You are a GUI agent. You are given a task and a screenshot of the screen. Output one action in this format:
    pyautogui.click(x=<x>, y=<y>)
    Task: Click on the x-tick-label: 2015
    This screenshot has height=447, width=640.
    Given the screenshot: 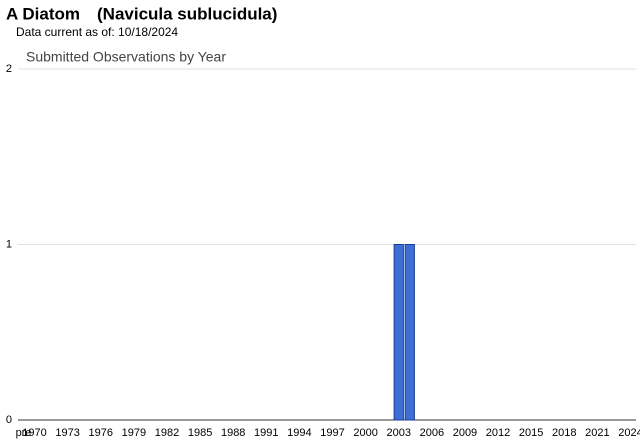 What is the action you would take?
    pyautogui.click(x=531, y=433)
    